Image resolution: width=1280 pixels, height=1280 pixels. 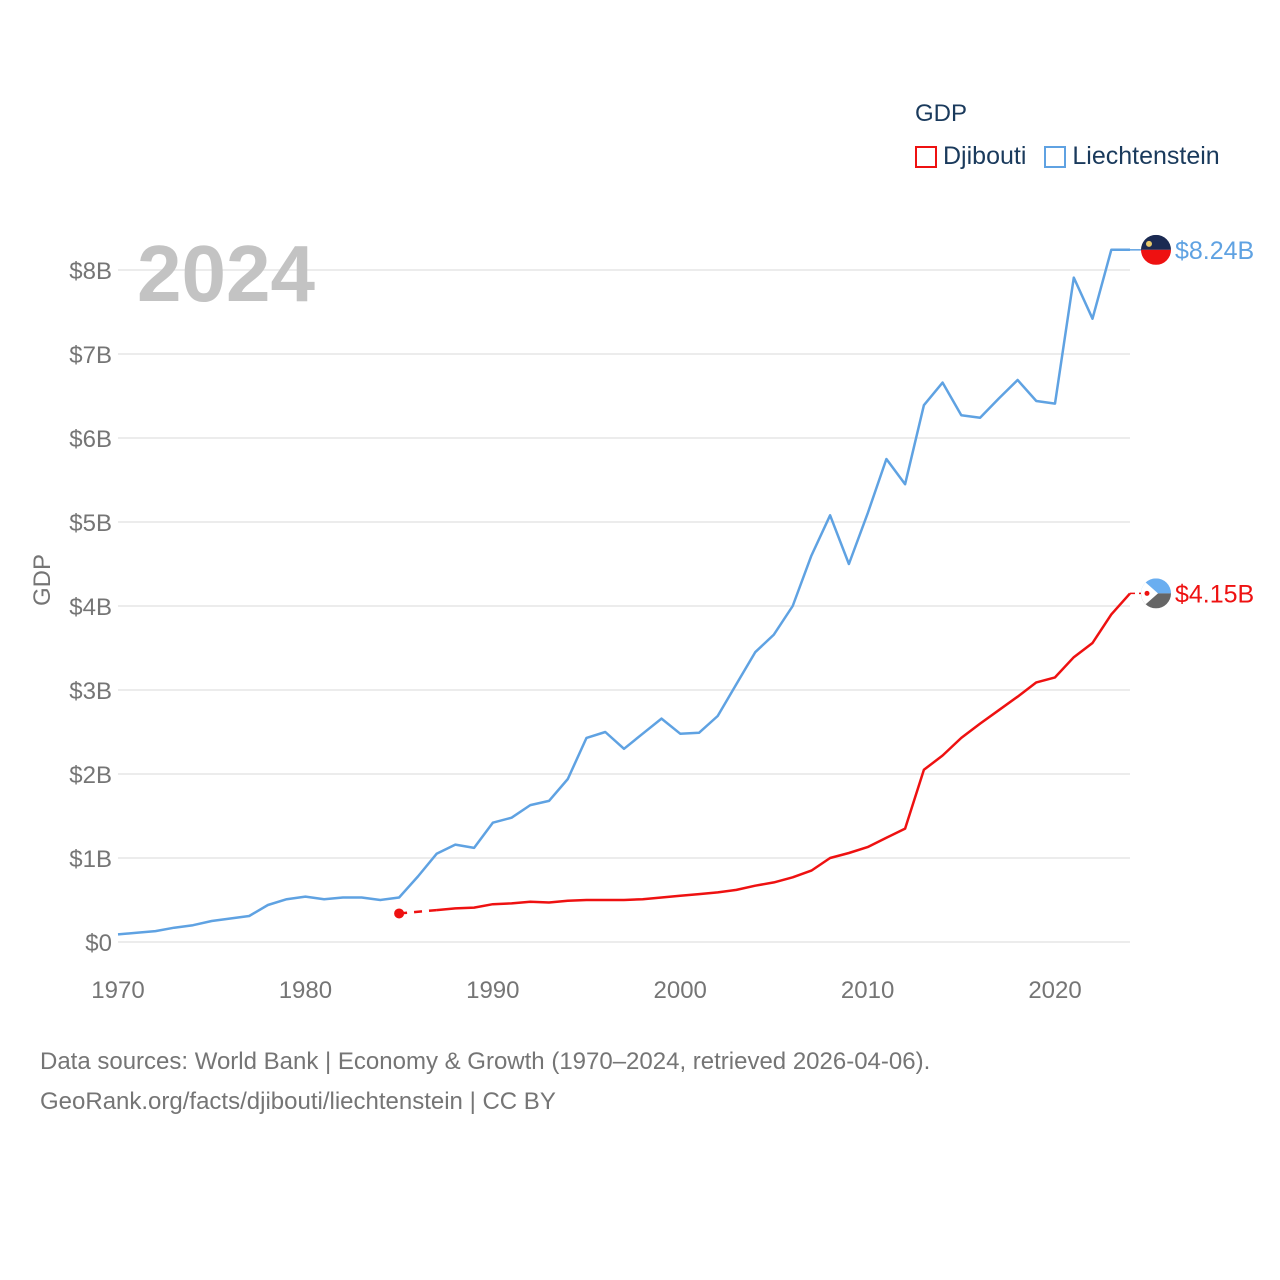 I want to click on y-axis-ticks: $0 $1B $2B $3B $4B $5B $6B $7B $8B, so click(x=90, y=607).